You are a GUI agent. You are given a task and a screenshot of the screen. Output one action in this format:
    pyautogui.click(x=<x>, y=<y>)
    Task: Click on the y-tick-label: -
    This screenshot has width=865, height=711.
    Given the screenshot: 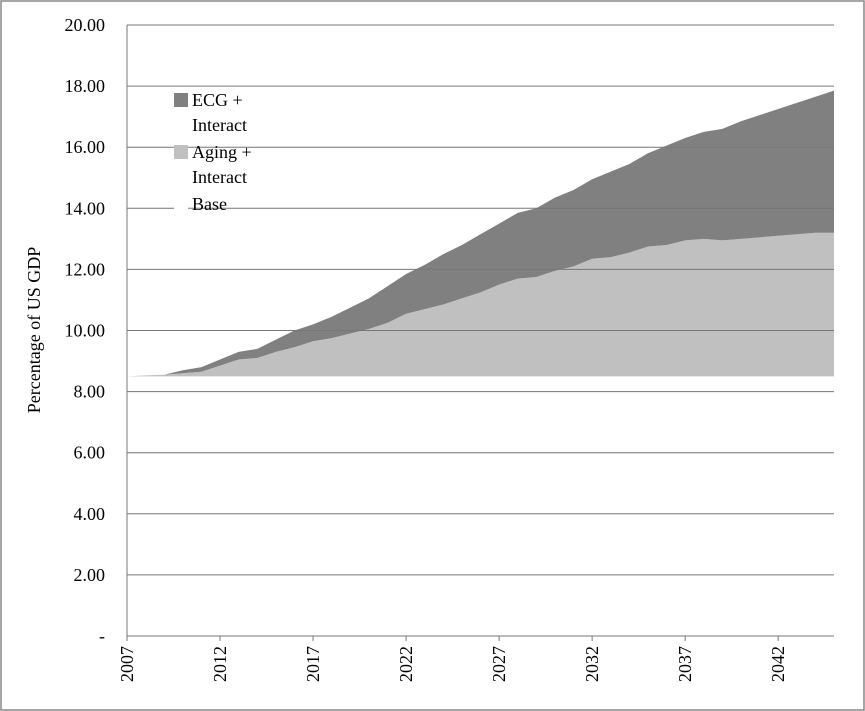 What is the action you would take?
    pyautogui.click(x=102, y=636)
    